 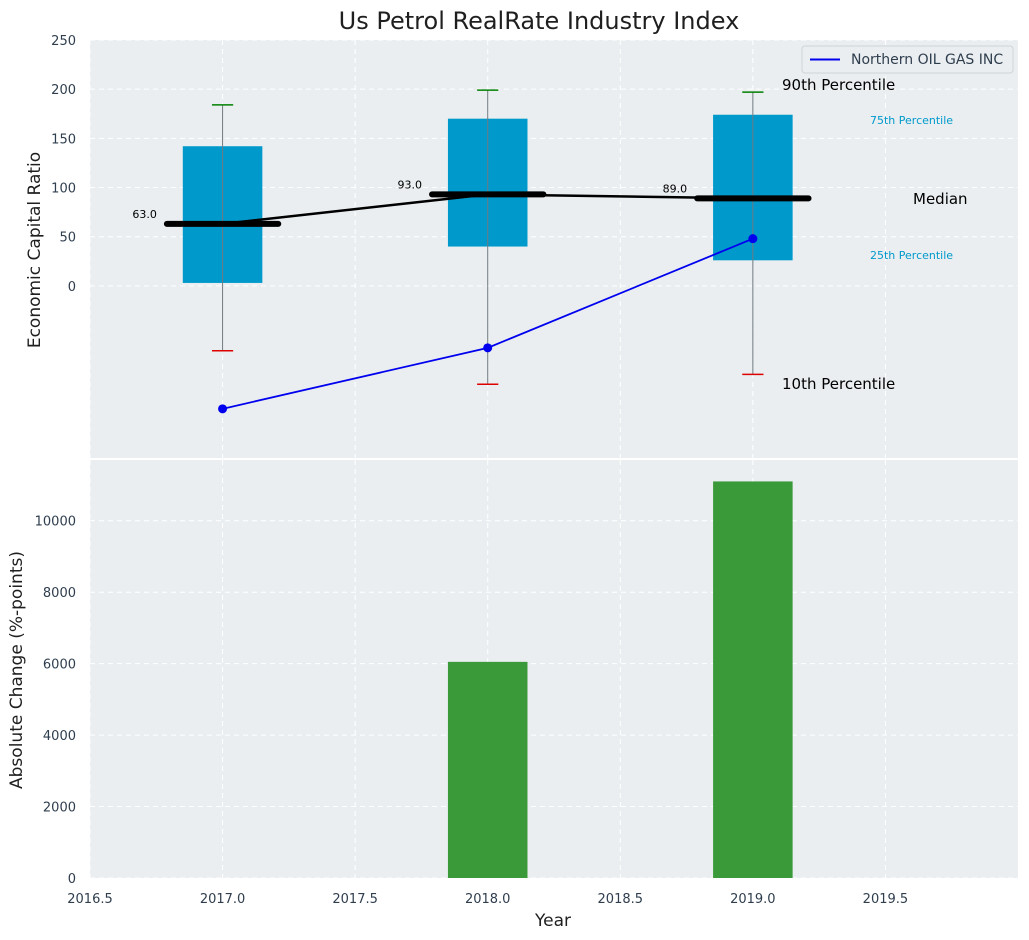 What do you see at coordinates (72, 287) in the screenshot?
I see `top-y-tick-label: 0` at bounding box center [72, 287].